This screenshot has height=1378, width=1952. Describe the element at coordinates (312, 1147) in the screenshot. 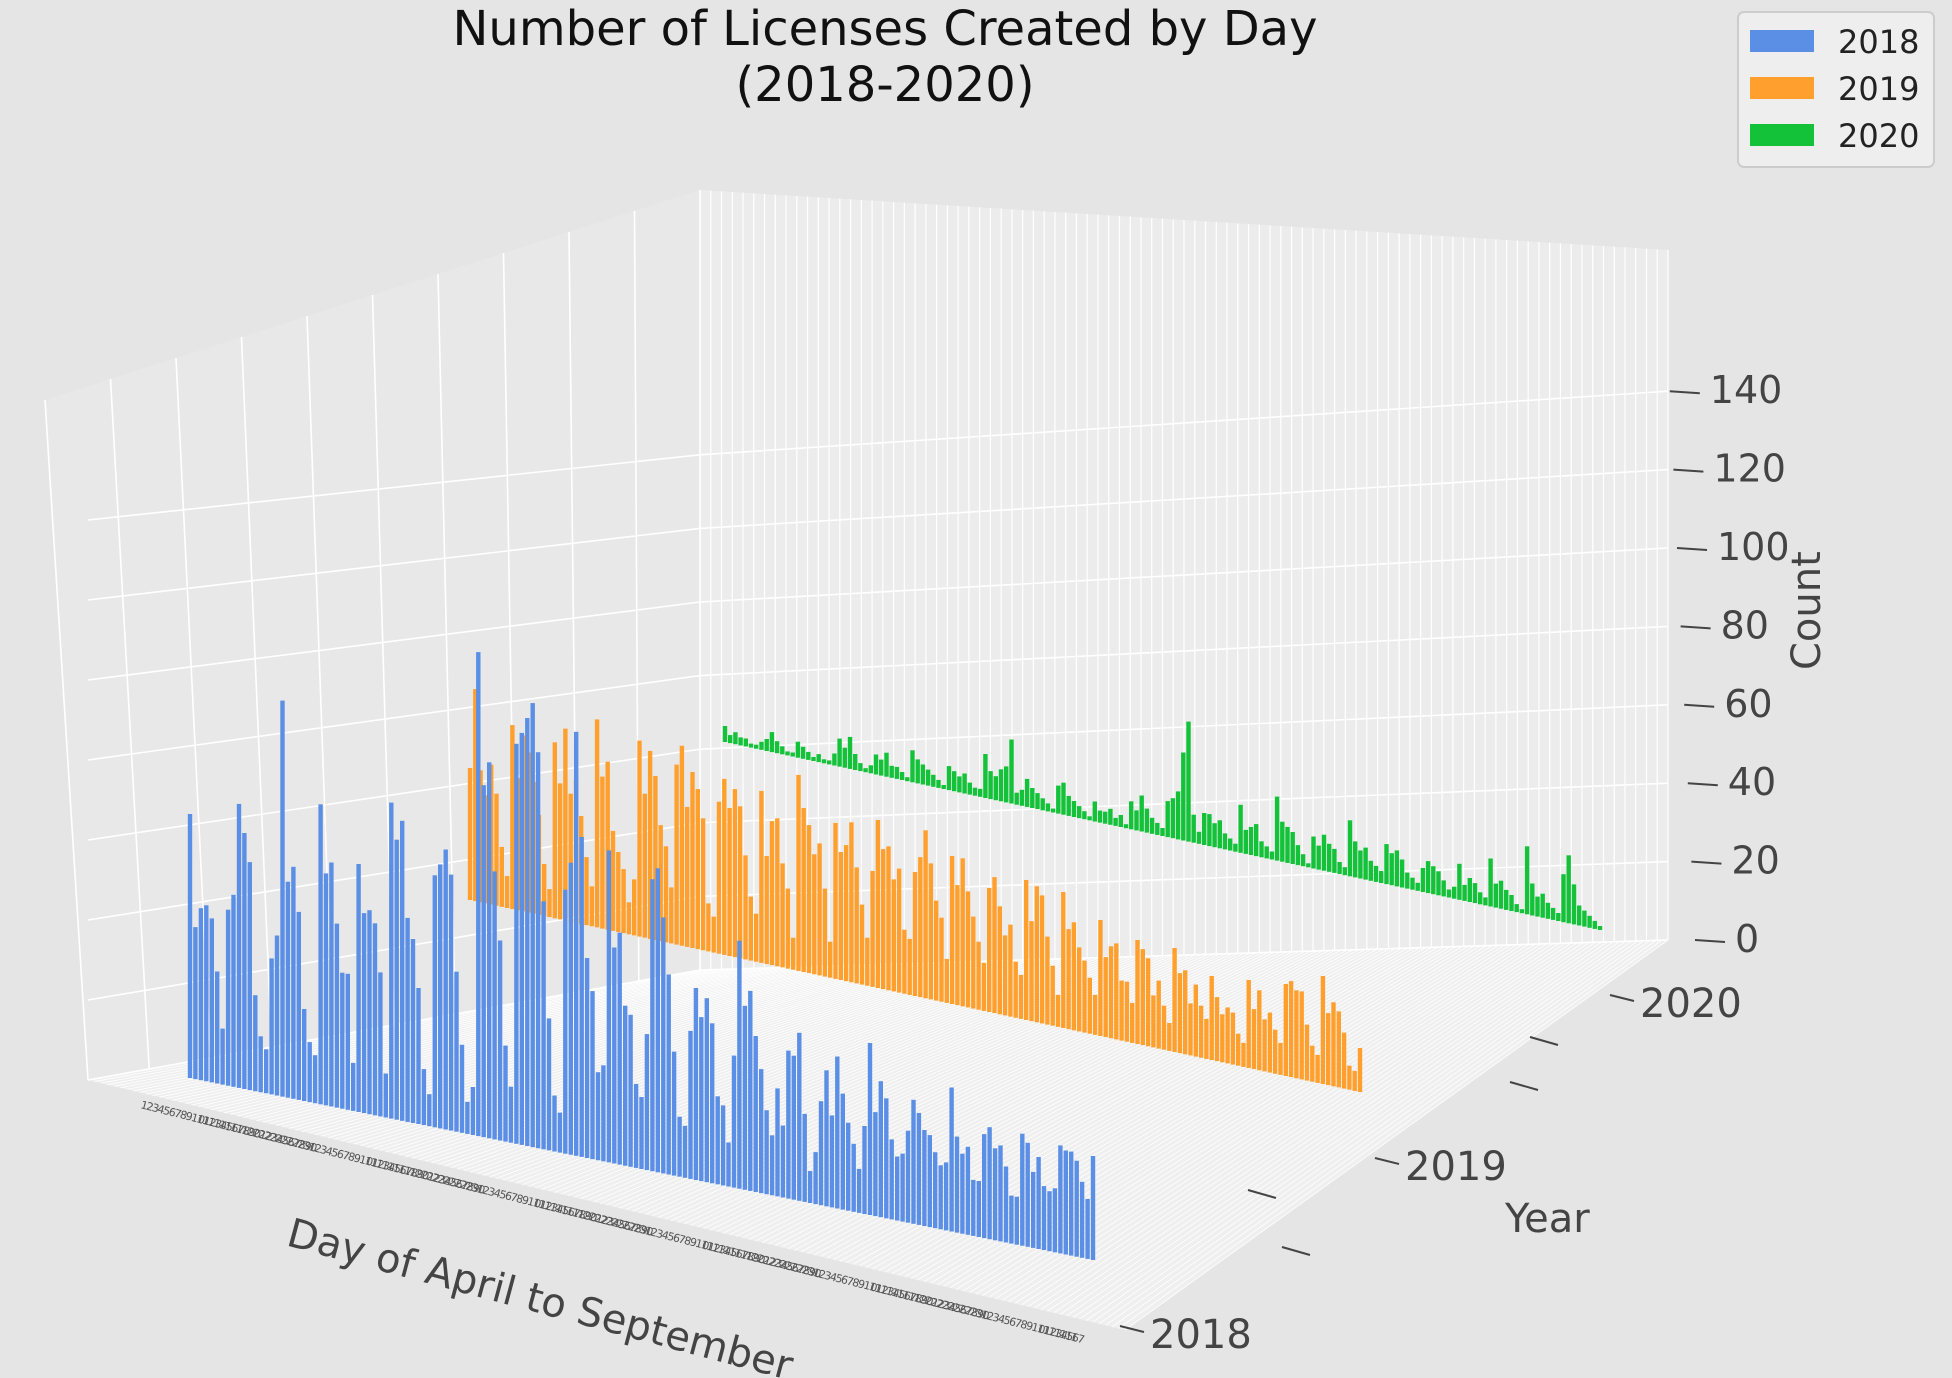

I see `x-tick-label: 1` at that location.